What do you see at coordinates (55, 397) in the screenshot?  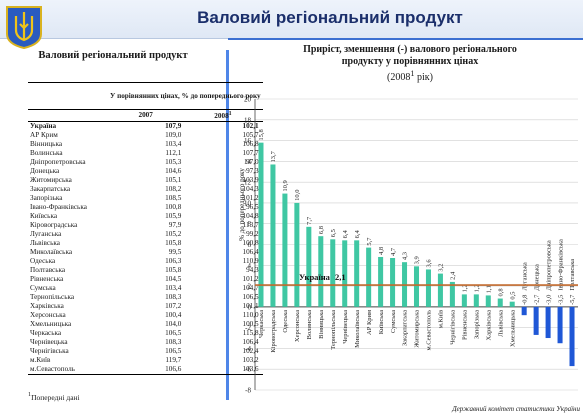 I see `footnote-text: Попередні дані` at bounding box center [55, 397].